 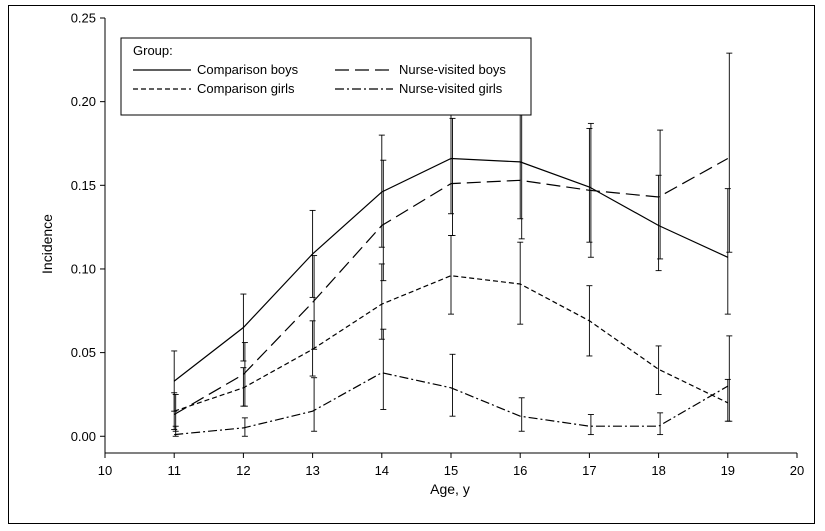 What do you see at coordinates (520, 470) in the screenshot?
I see `x-tick-label: 16` at bounding box center [520, 470].